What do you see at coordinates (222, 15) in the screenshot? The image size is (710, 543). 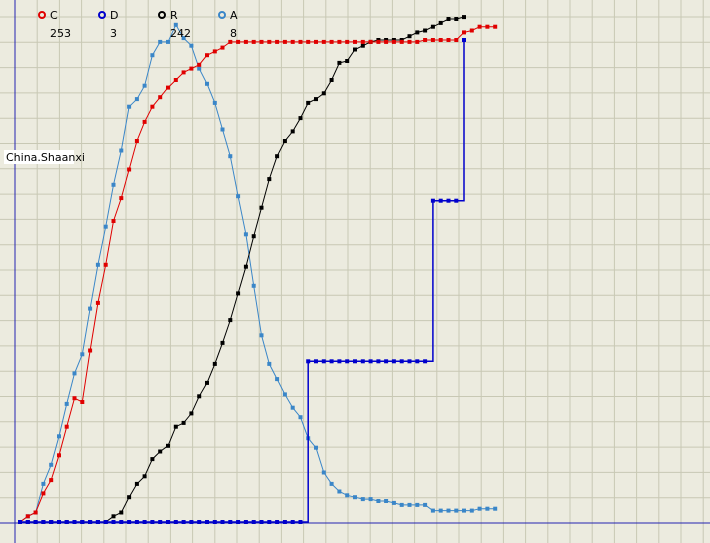 I see `legend-marker-a` at bounding box center [222, 15].